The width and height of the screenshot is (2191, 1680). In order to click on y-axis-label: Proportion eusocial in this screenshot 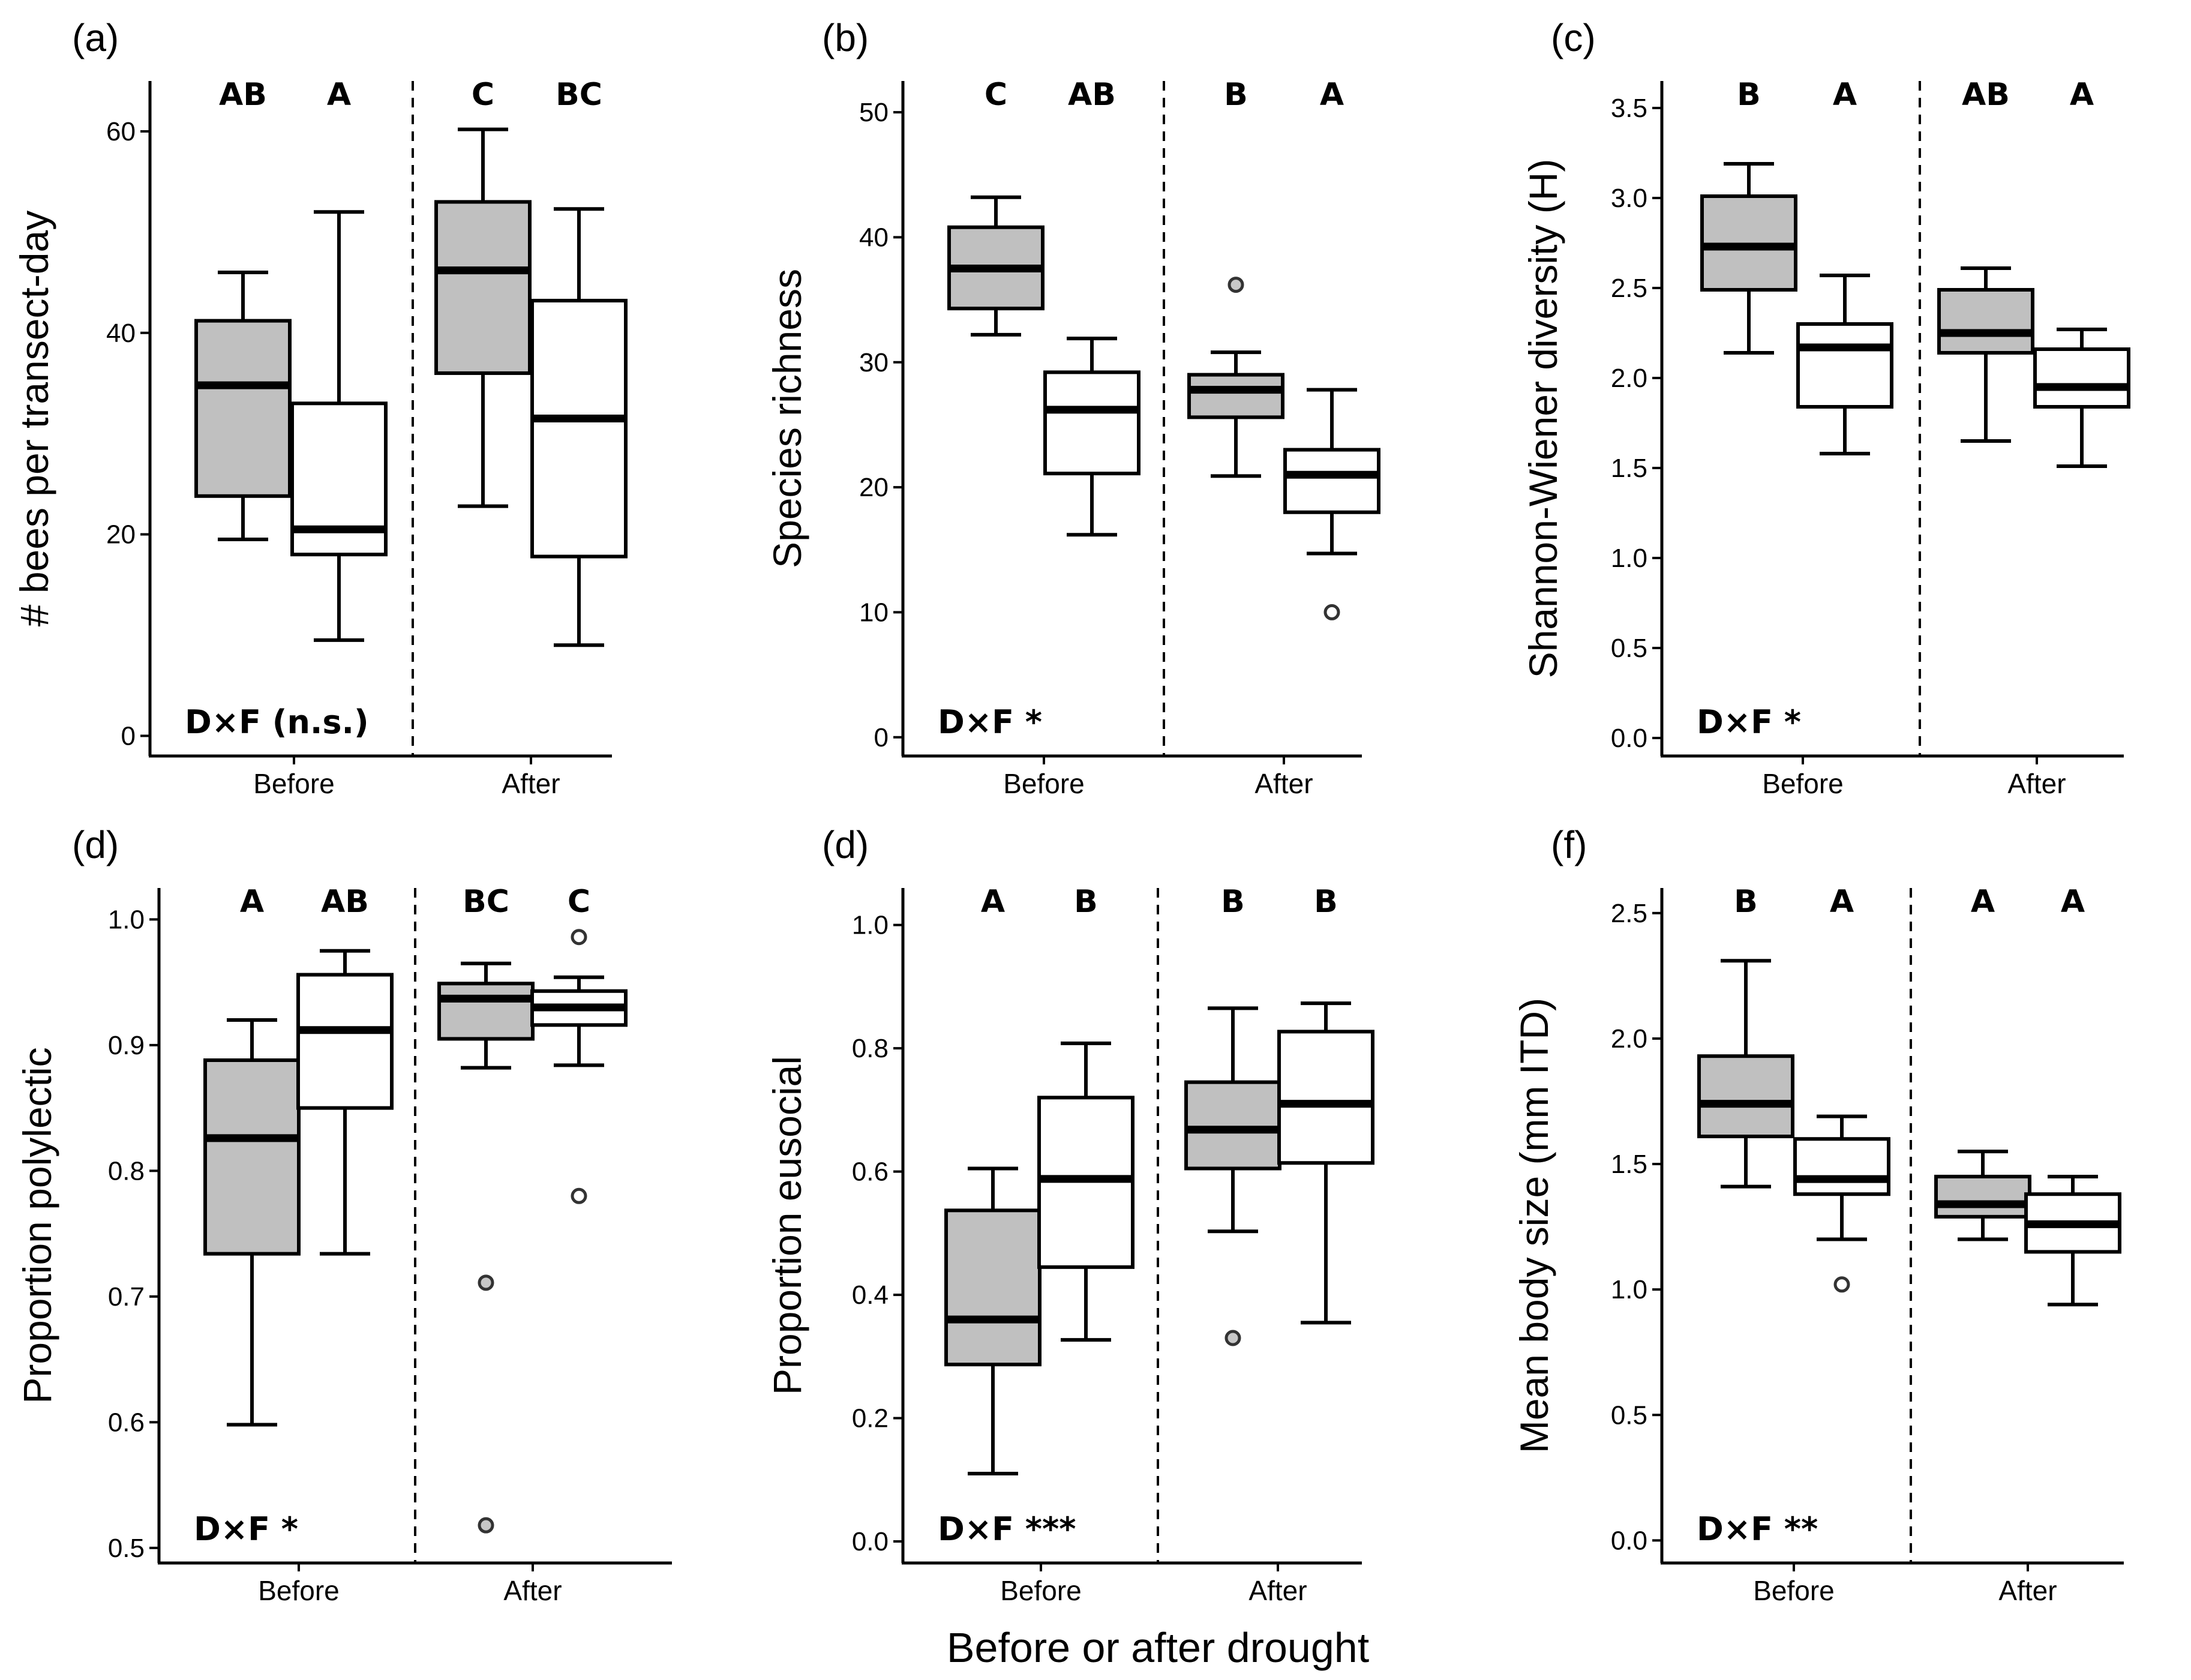, I will do `click(787, 1225)`.